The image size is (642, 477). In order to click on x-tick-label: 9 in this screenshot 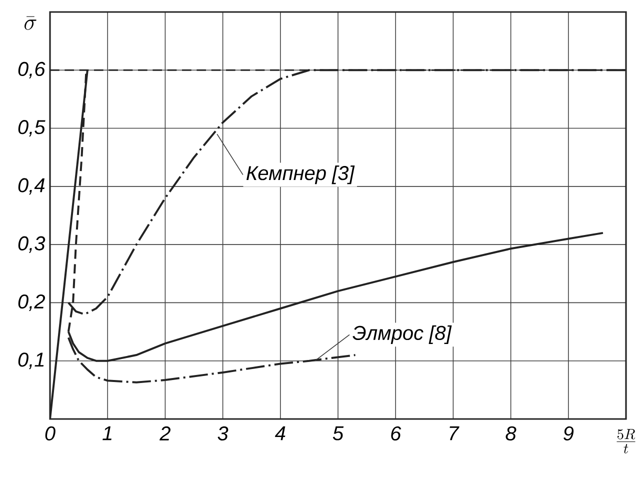, I will do `click(569, 433)`.